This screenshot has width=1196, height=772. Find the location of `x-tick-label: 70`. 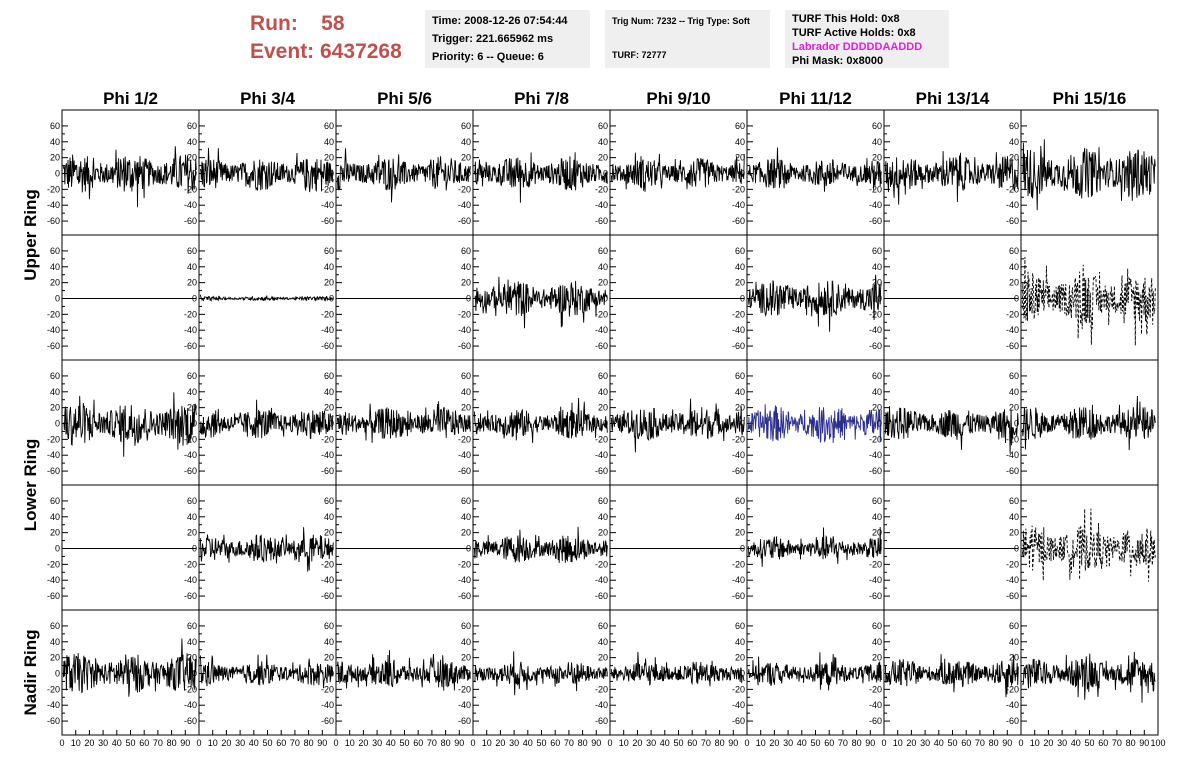

x-tick-label: 70 is located at coordinates (706, 743).